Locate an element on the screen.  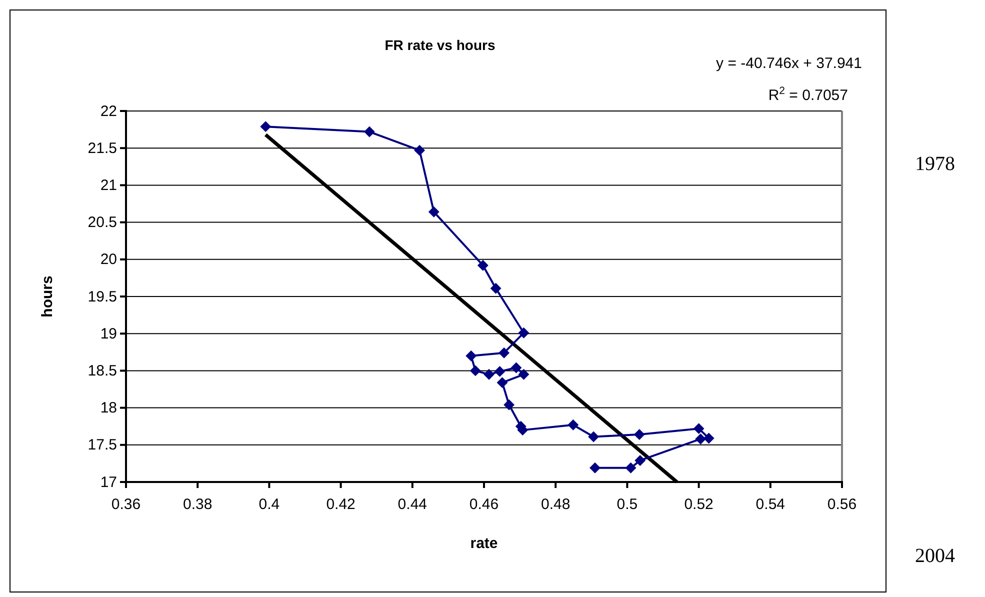
y-tick-label: 21 is located at coordinates (108, 185).